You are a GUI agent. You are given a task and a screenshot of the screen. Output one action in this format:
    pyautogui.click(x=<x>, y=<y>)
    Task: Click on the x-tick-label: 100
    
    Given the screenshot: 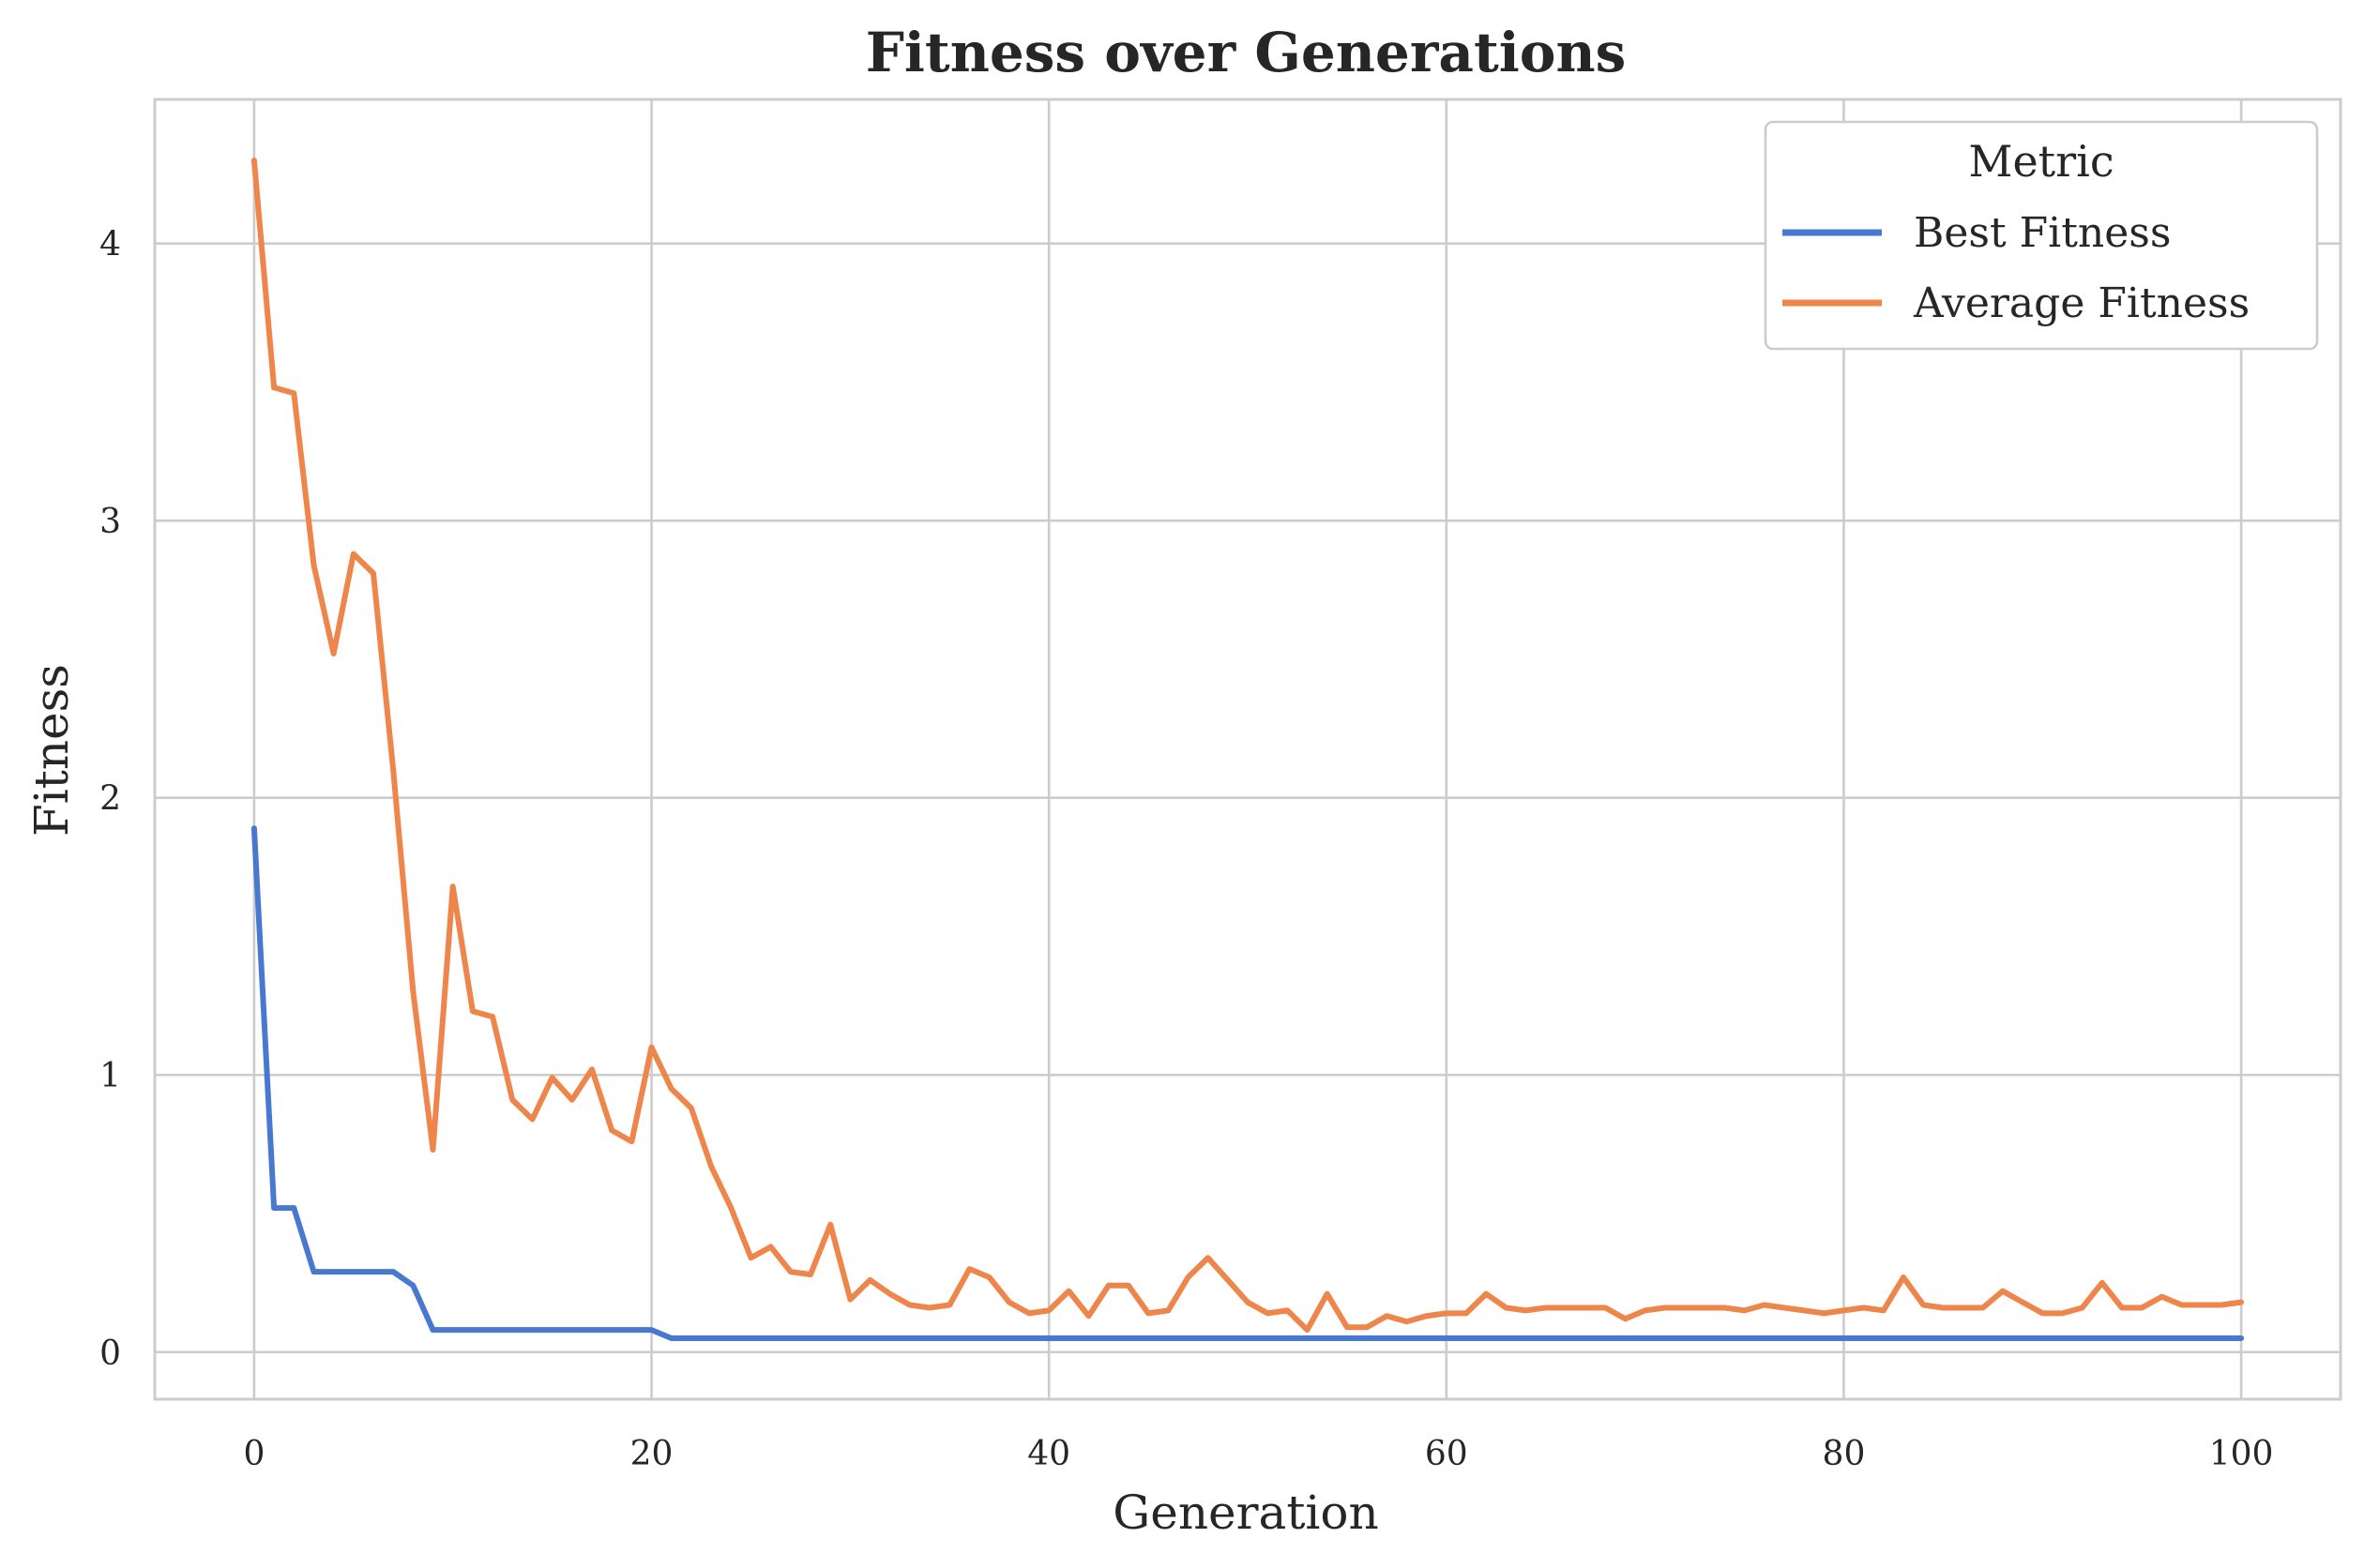 What is the action you would take?
    pyautogui.click(x=2242, y=1454)
    